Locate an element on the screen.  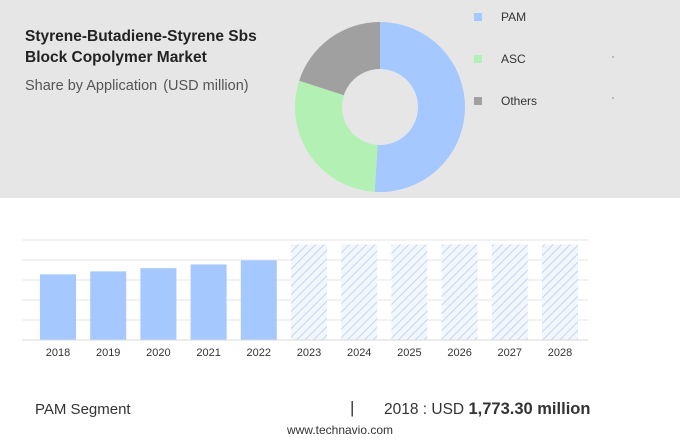
donut-slice-pam is located at coordinates (420, 107).